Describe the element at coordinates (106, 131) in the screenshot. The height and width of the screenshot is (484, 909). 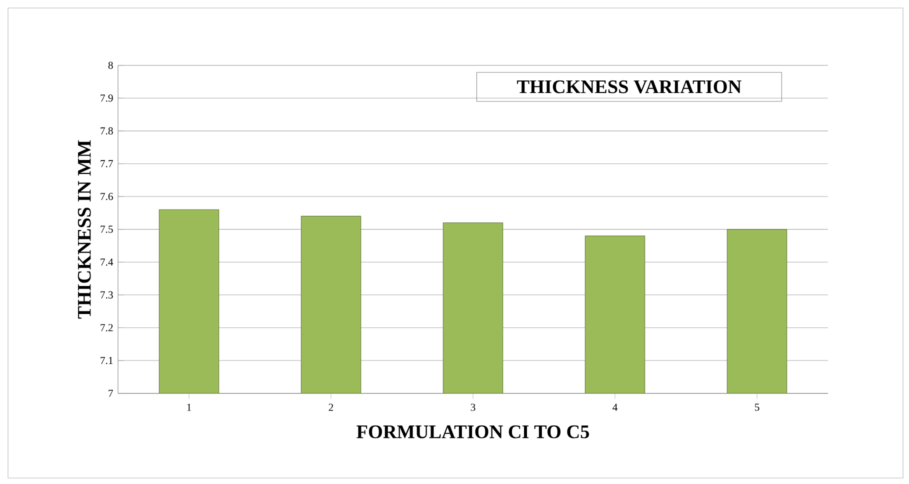
I see `y-tick-label: 7.8` at that location.